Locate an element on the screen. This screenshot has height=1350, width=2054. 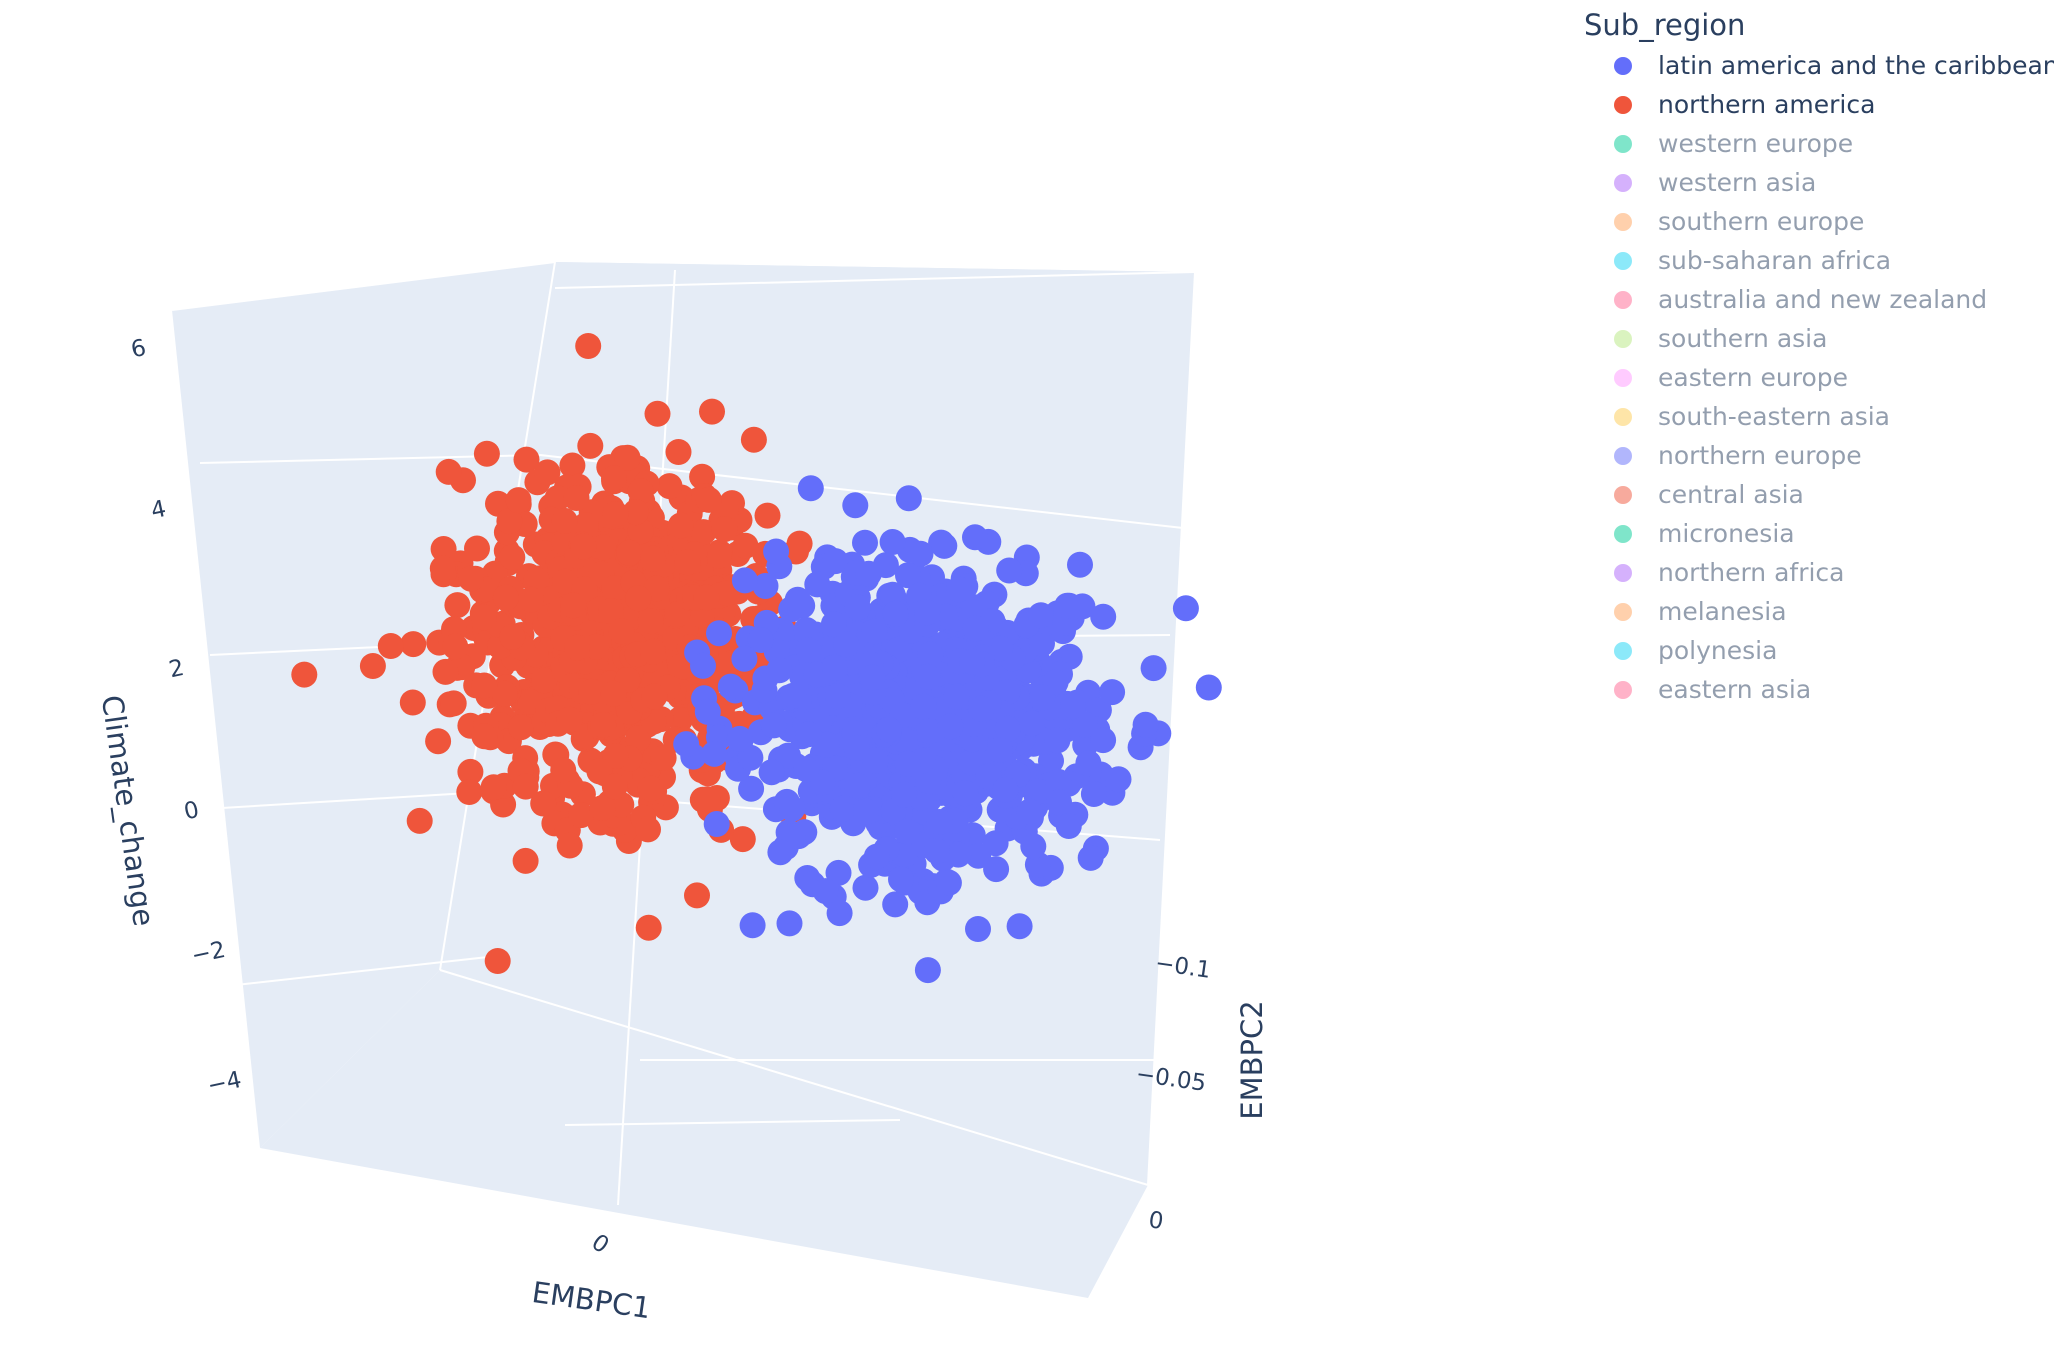
legend-item: micronesia is located at coordinates (1819, 533).